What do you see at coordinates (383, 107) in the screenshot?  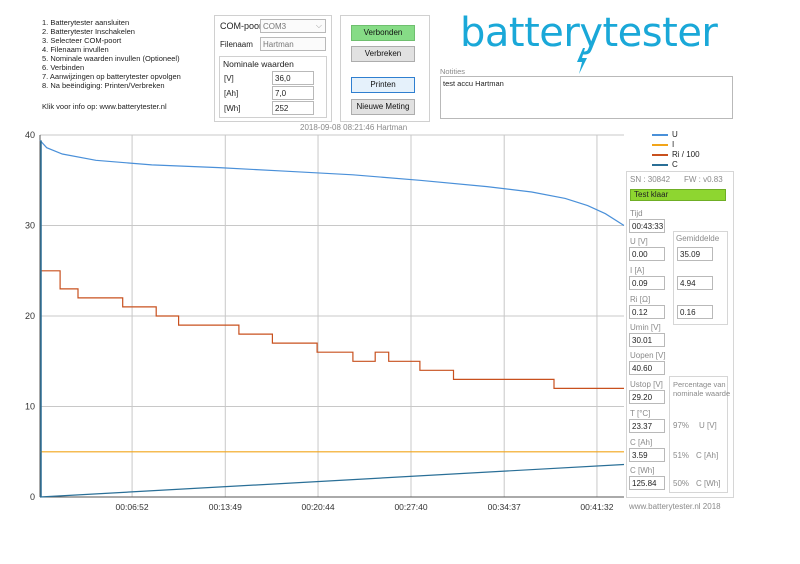 I see `new-measurement-button: Nieuwe Meting` at bounding box center [383, 107].